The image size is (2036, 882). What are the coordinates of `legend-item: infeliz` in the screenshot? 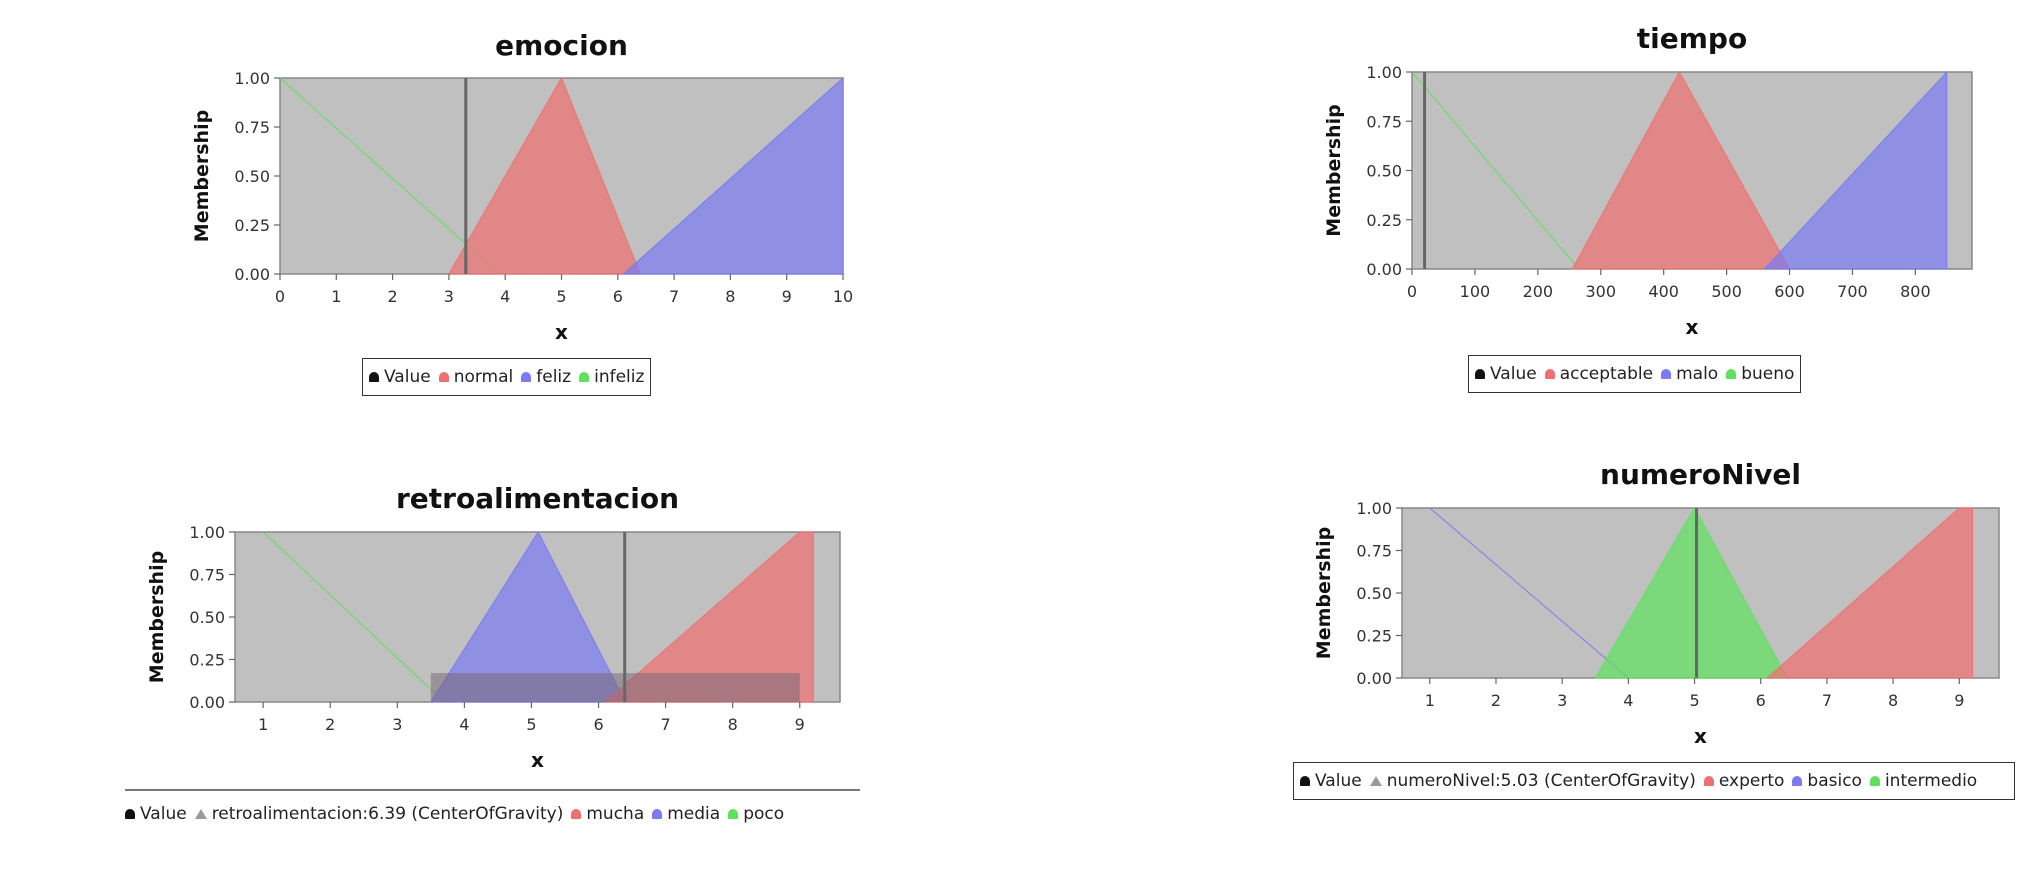 It's located at (611, 377).